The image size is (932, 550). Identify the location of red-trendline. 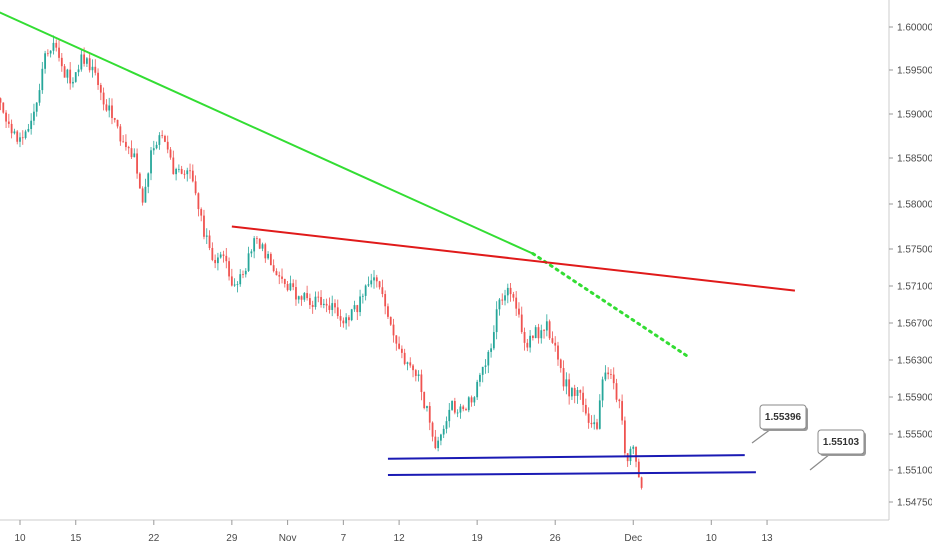
(513, 258).